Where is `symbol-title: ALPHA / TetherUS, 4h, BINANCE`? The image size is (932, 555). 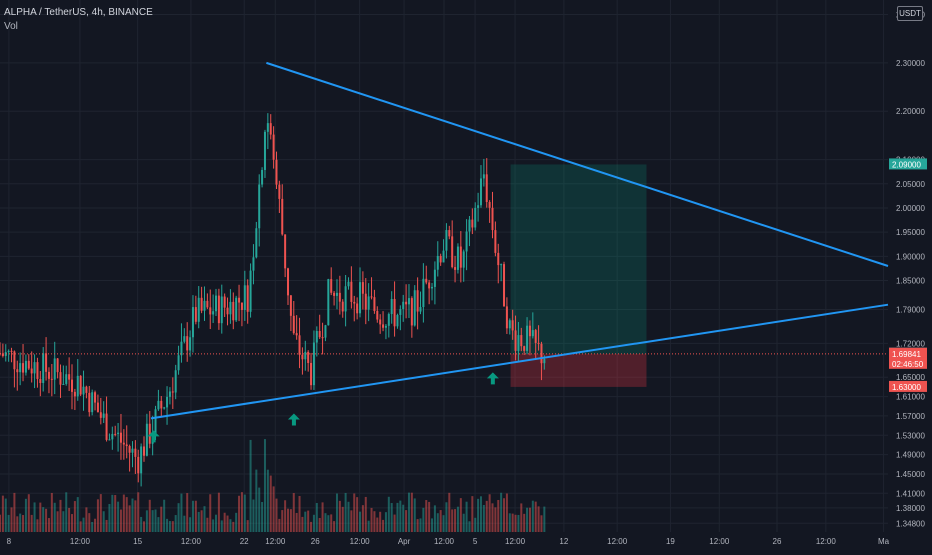 symbol-title: ALPHA / TetherUS, 4h, BINANCE is located at coordinates (78, 12).